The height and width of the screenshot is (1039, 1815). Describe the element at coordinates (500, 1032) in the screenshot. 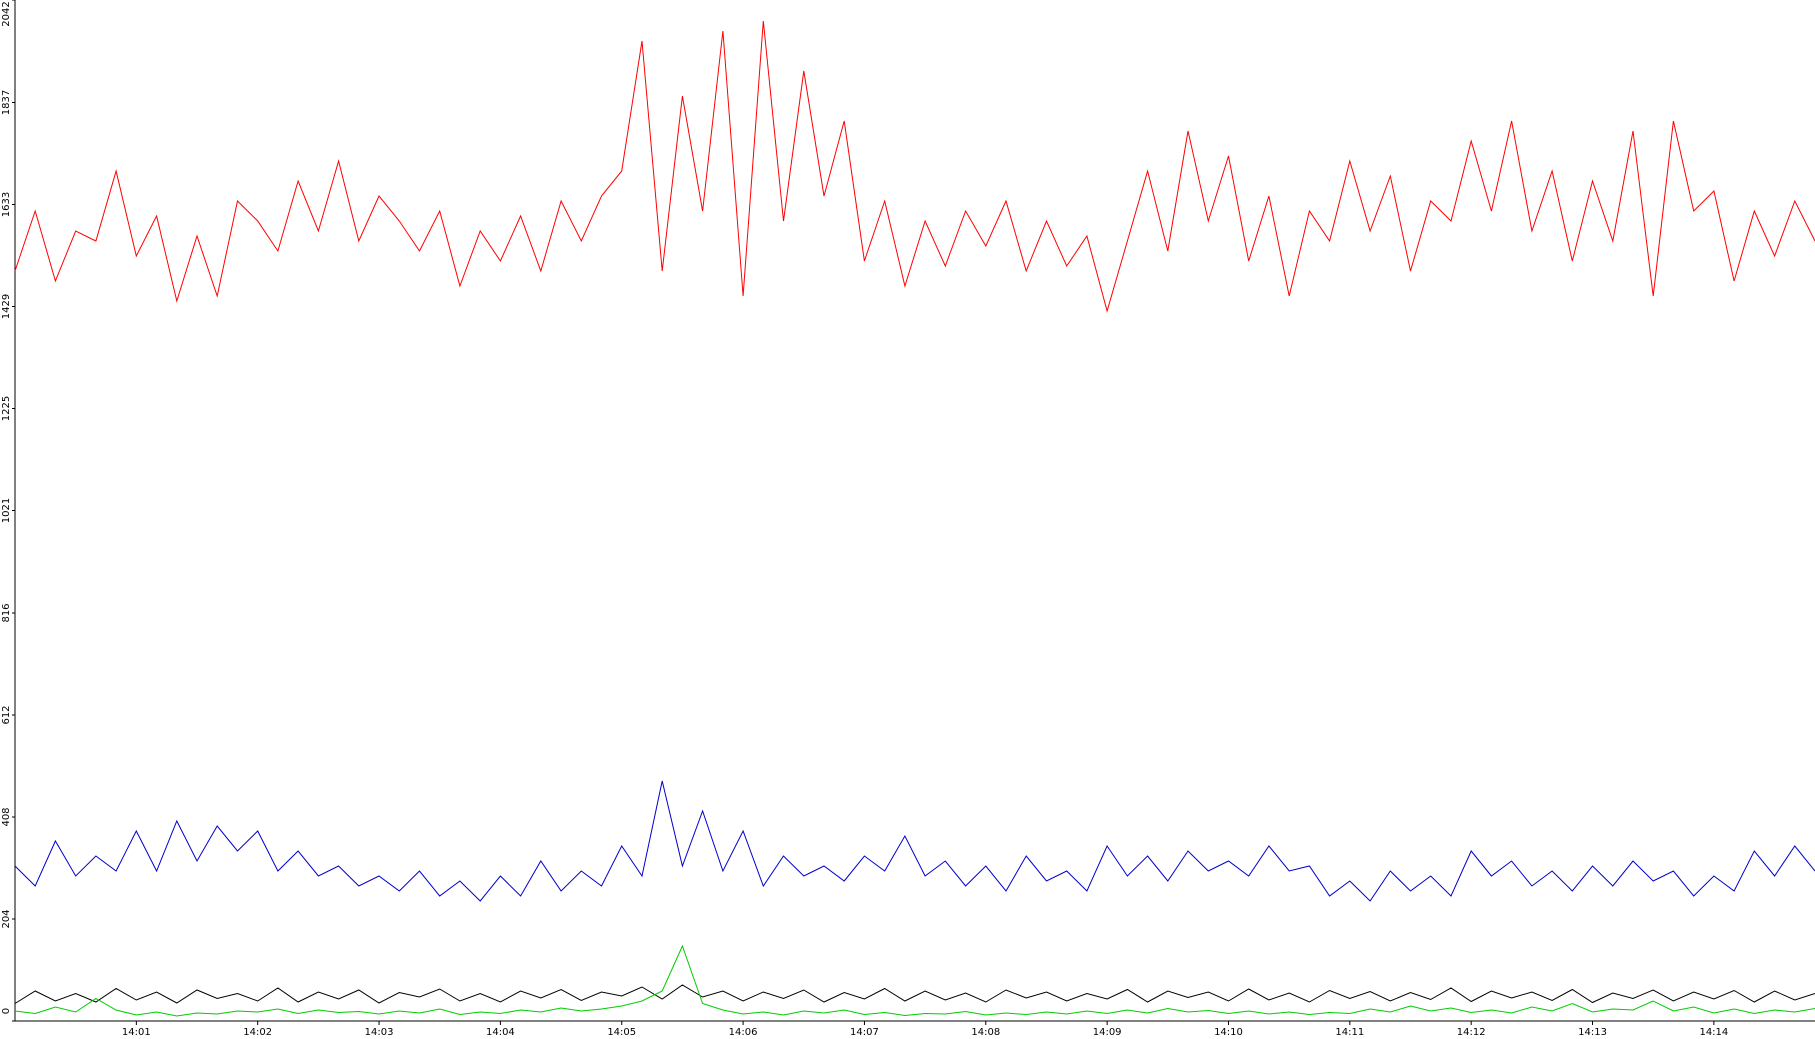

I see `x-tick-label: 14:04` at that location.